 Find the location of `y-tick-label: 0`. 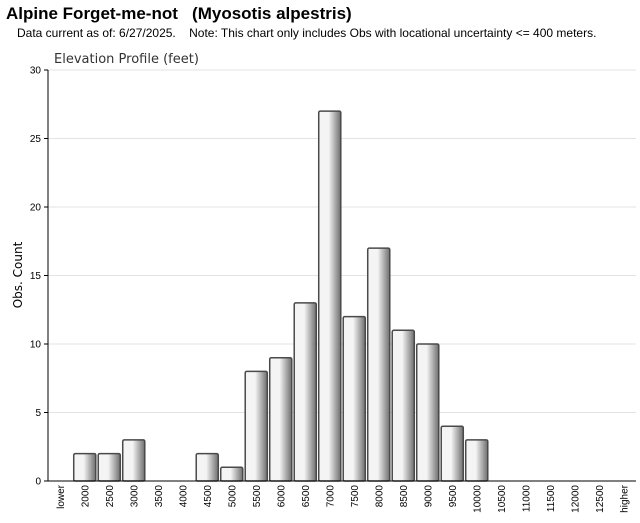

y-tick-label: 0 is located at coordinates (38, 482).